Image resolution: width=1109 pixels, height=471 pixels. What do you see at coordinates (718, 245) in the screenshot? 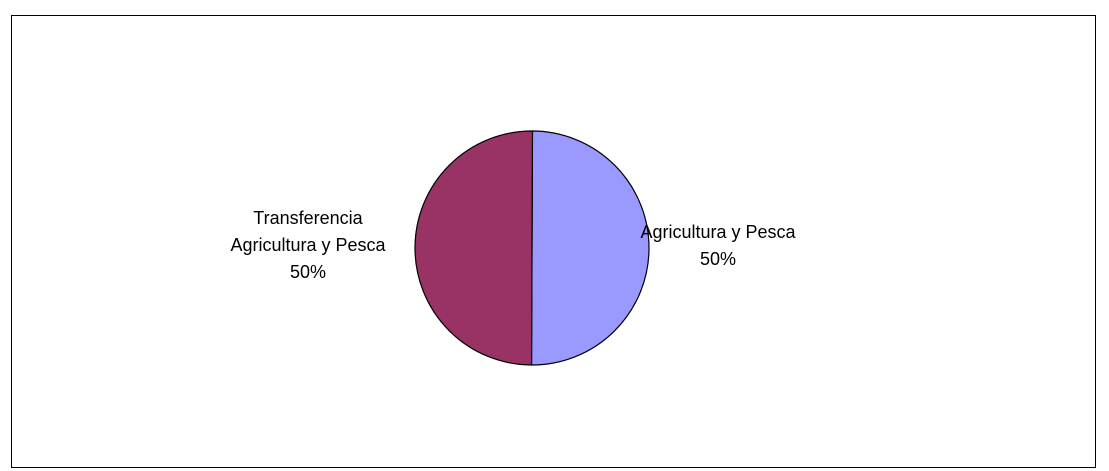
I see `pie-slice-label-1: Agricultura y Pesca 50%` at bounding box center [718, 245].